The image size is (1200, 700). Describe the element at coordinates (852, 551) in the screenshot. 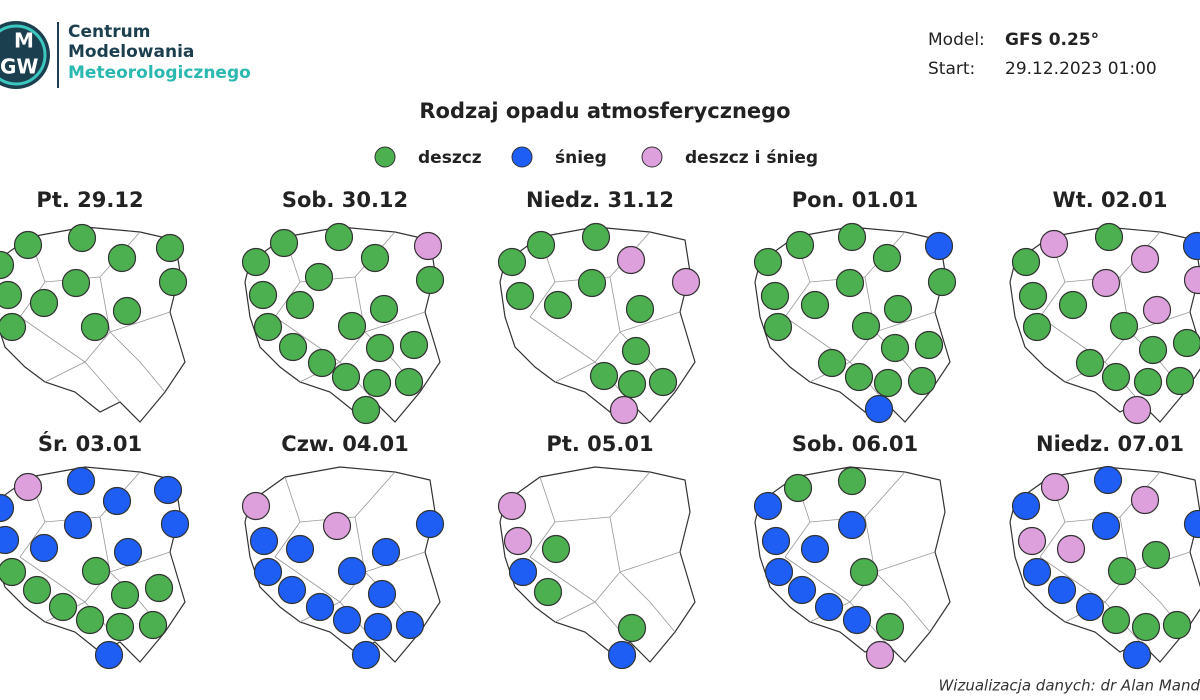

I see `day-panel: Sob. 06.01` at that location.